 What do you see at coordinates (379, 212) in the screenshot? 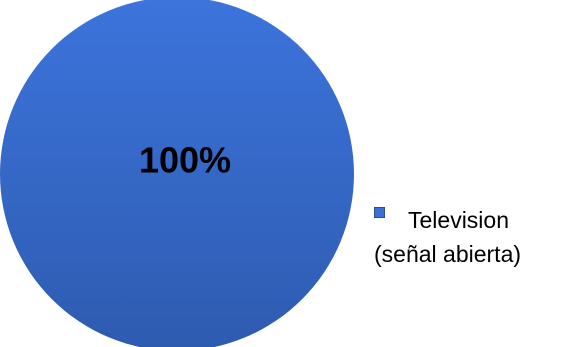
I see `legend-swatch` at bounding box center [379, 212].